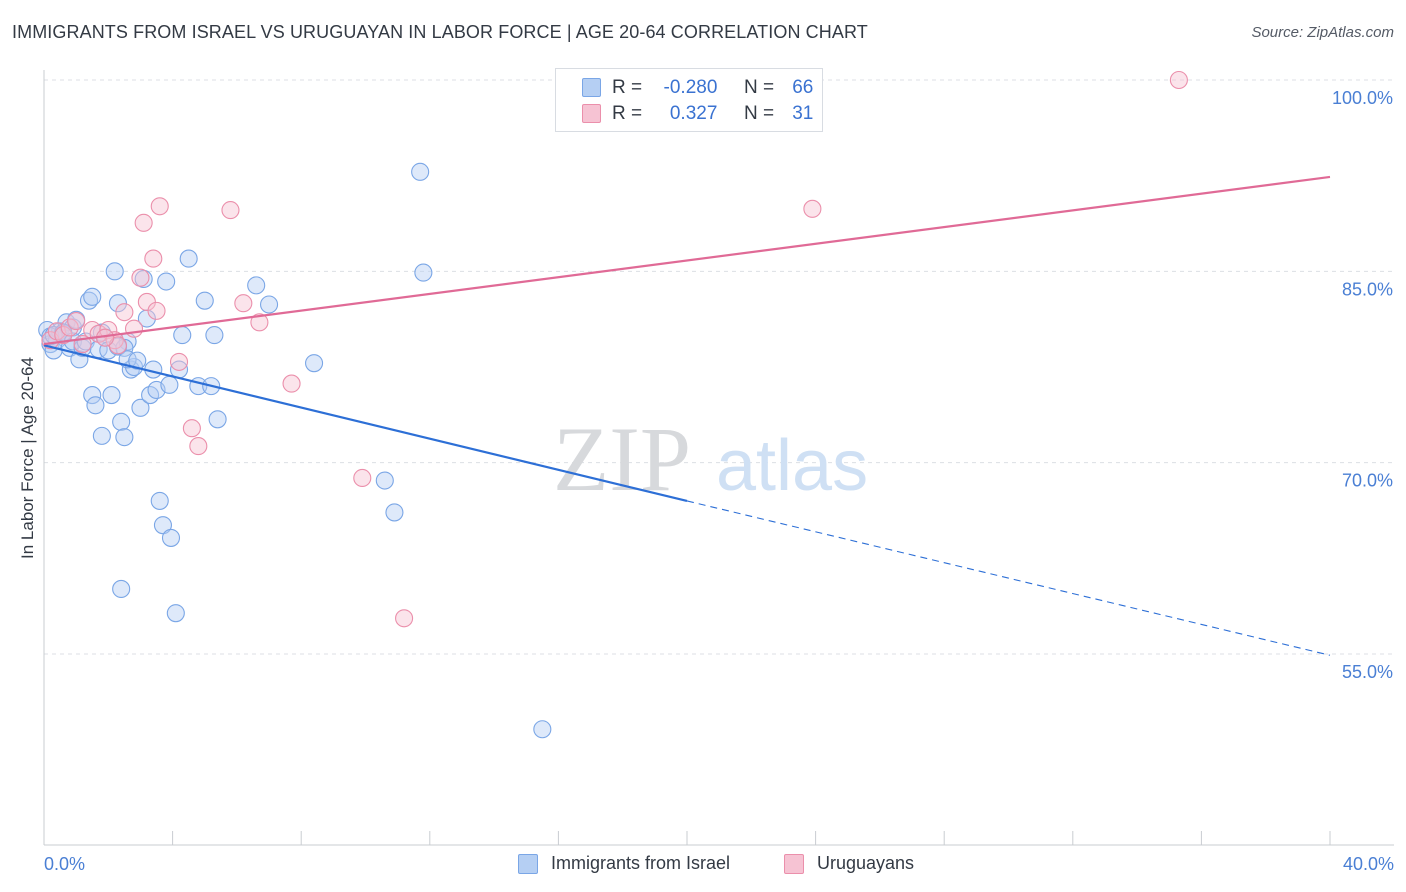 The image size is (1406, 892). I want to click on n-value: 66, so click(803, 87).